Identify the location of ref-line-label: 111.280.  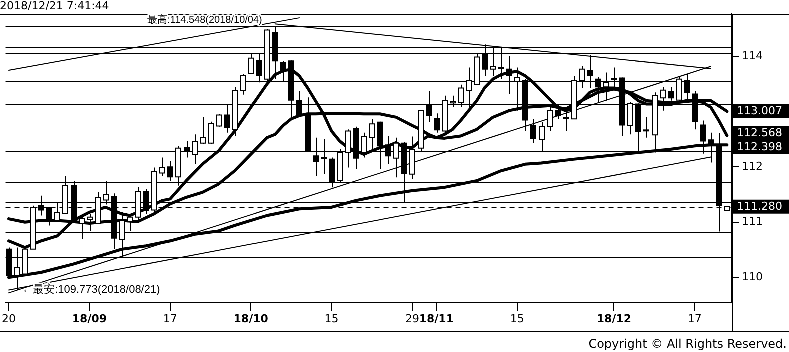
(759, 206).